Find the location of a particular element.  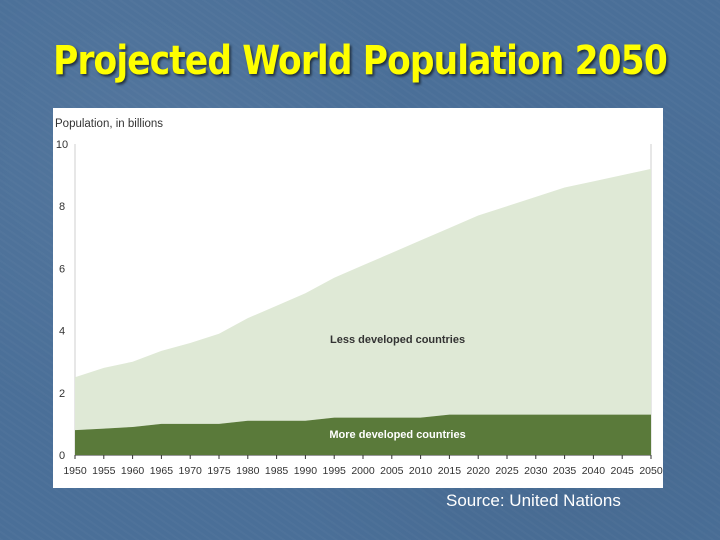

x-tick-label: 2020 is located at coordinates (479, 471).